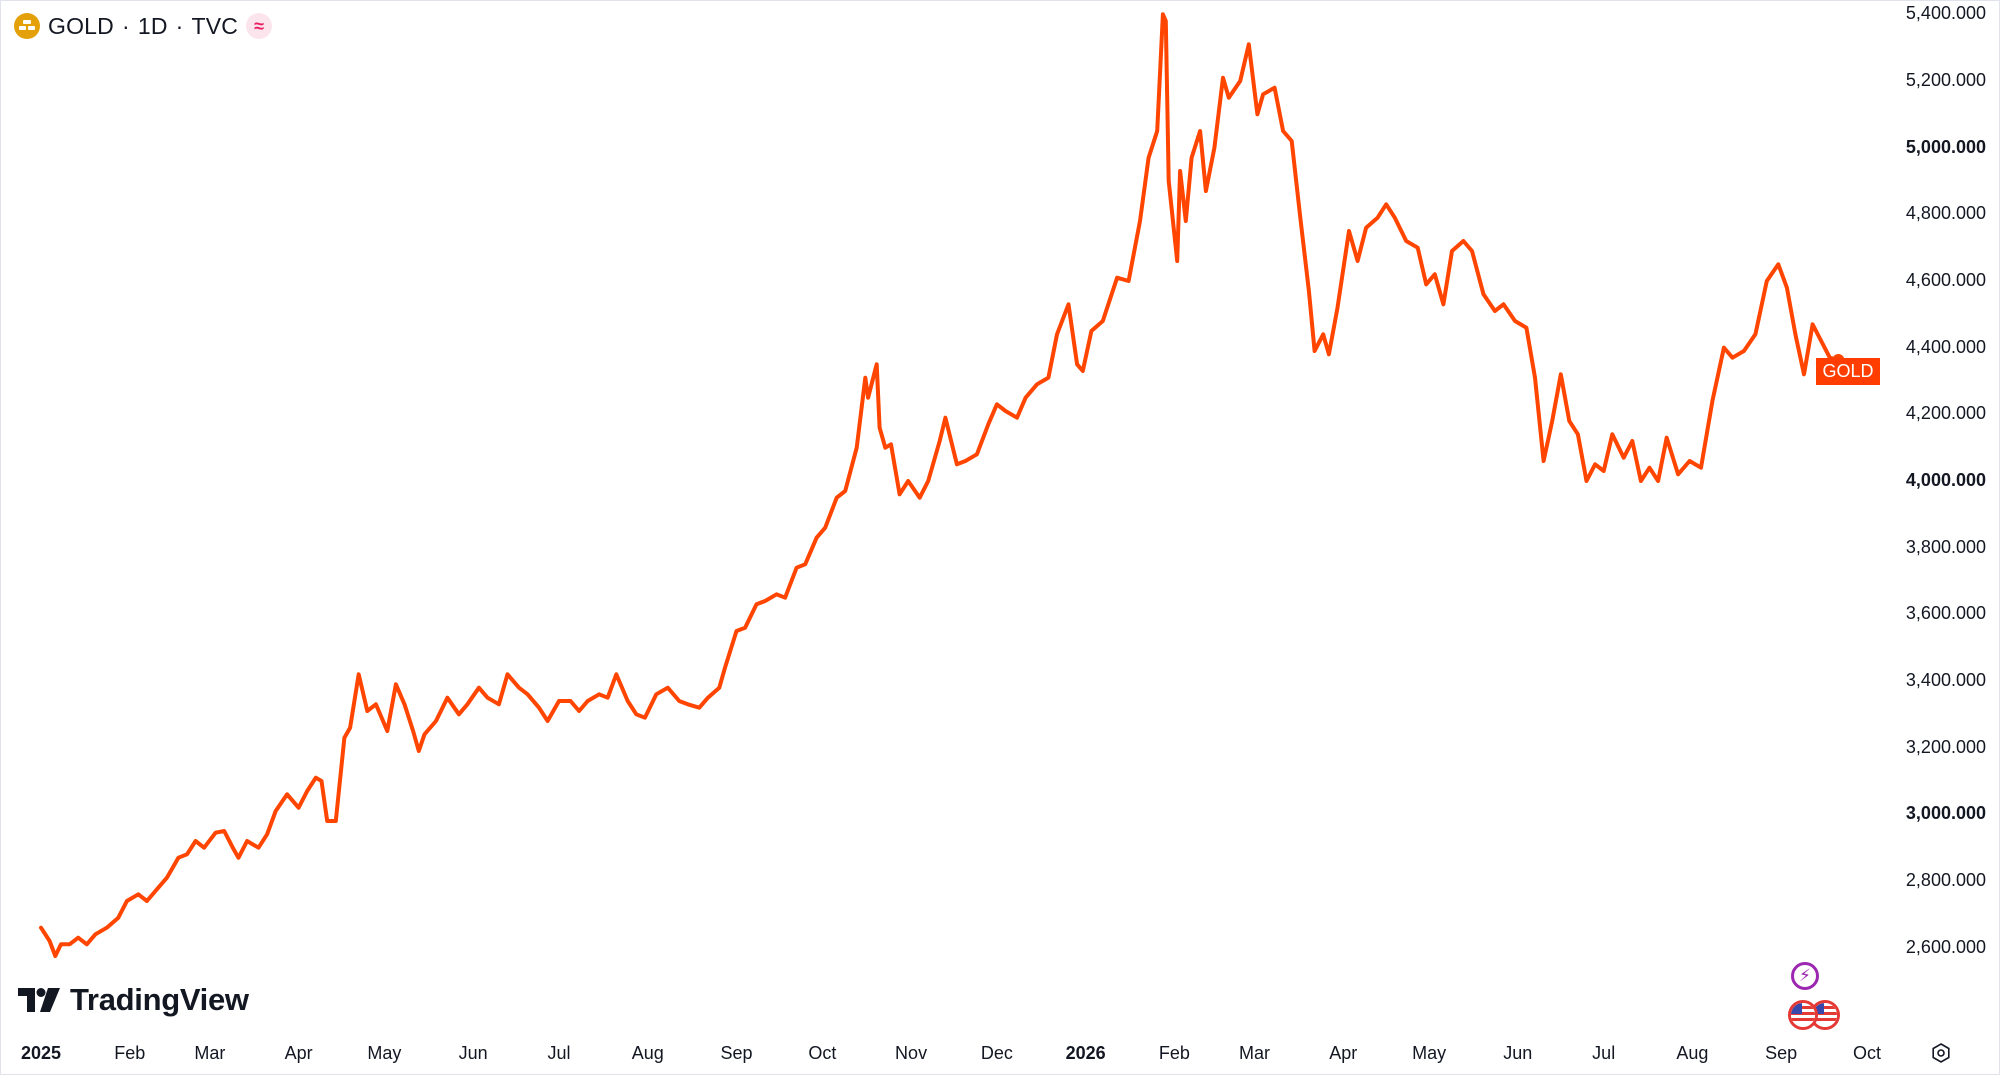 Image resolution: width=2000 pixels, height=1075 pixels. I want to click on logo-text: TradingView, so click(159, 999).